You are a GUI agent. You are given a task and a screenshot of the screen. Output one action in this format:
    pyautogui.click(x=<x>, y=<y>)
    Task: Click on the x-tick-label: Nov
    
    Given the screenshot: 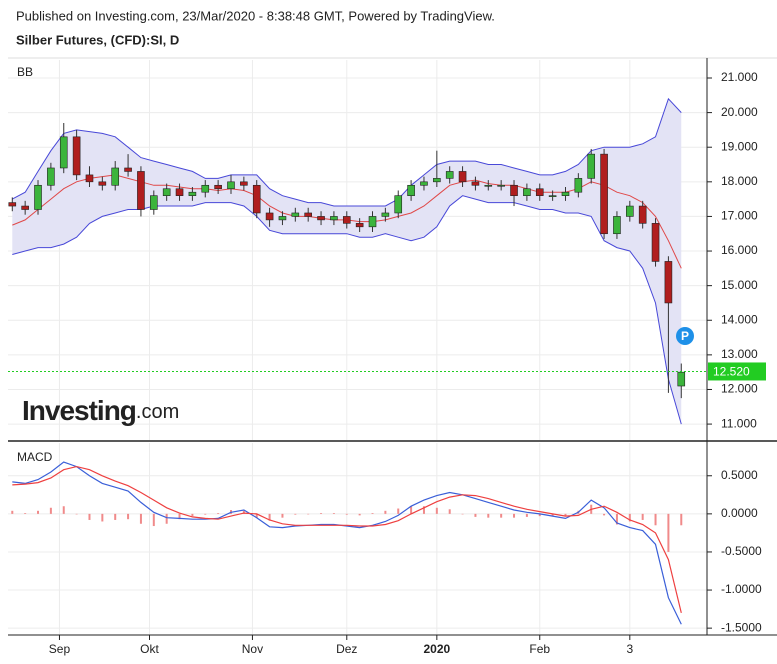 What is the action you would take?
    pyautogui.click(x=252, y=649)
    